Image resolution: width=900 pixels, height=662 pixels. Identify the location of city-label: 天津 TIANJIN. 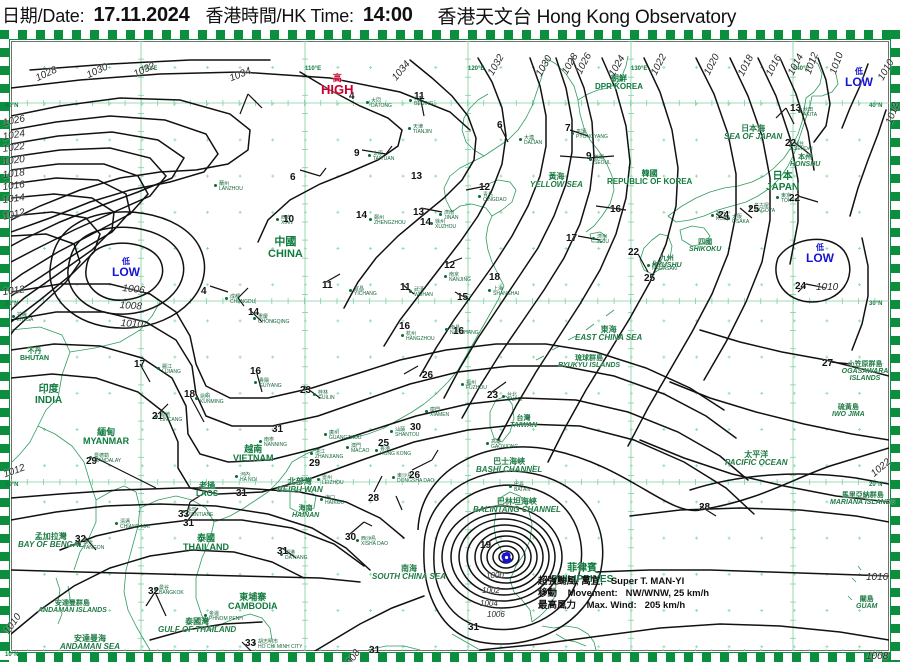
(422, 129).